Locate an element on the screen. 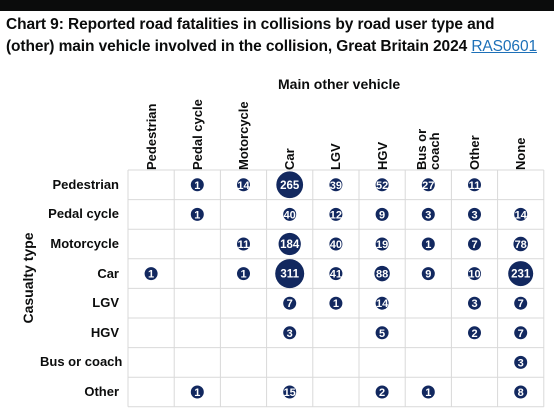 This screenshot has width=554, height=416. bubble-value-label: 11 is located at coordinates (244, 245).